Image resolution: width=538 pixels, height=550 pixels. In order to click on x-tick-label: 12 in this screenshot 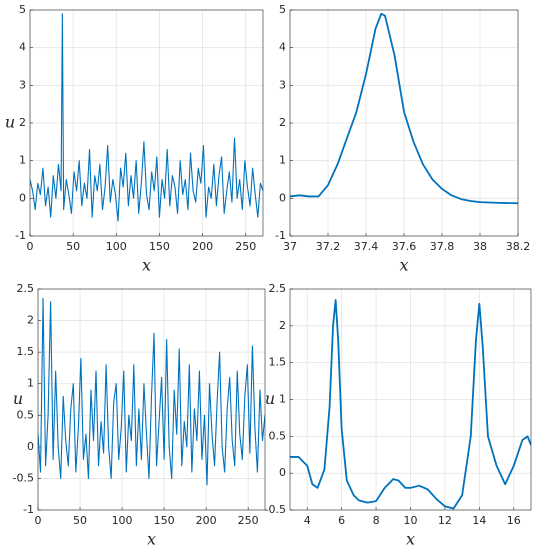, I will do `click(445, 520)`.